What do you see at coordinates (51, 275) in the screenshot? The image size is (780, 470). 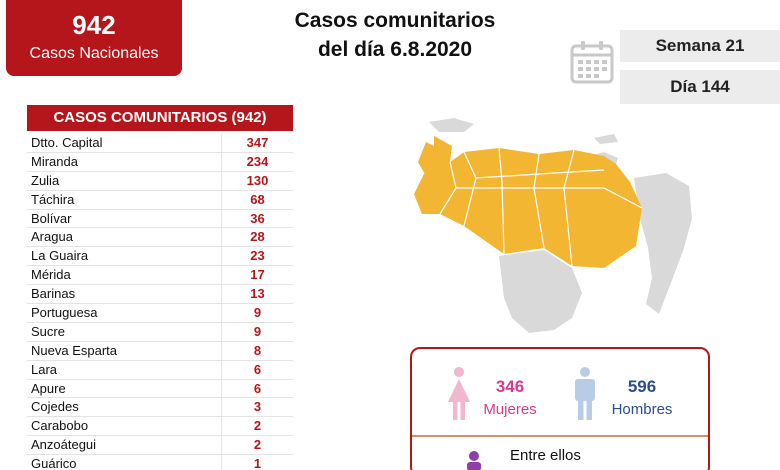 I see `state-name: Mérida` at bounding box center [51, 275].